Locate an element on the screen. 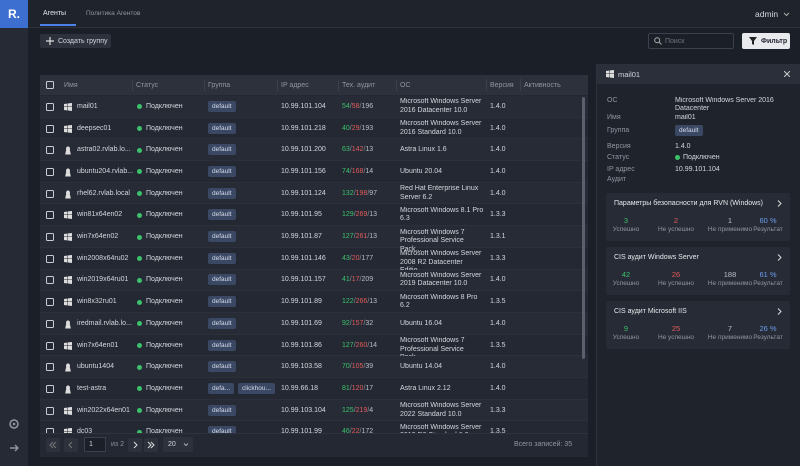  os: Astra Linux 2.12 is located at coordinates (425, 388).